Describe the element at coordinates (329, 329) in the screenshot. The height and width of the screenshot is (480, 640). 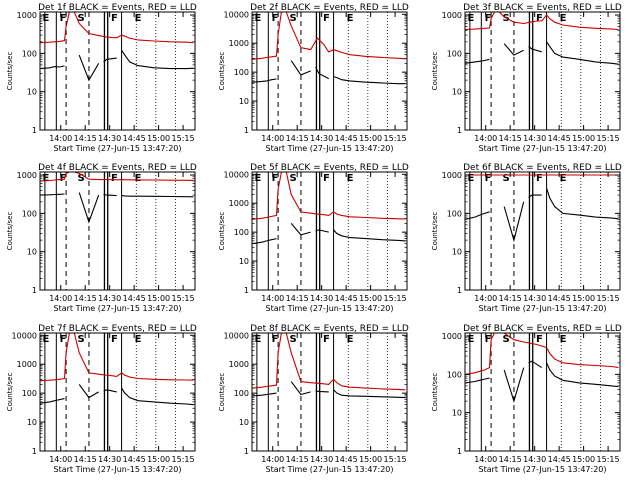
I see `chart-title: Det 8f BLACK = Events, RED = LLD` at that location.